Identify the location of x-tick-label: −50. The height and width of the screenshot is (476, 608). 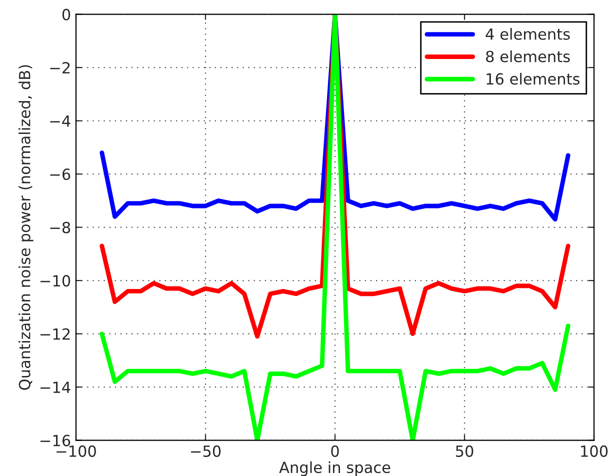
(206, 451).